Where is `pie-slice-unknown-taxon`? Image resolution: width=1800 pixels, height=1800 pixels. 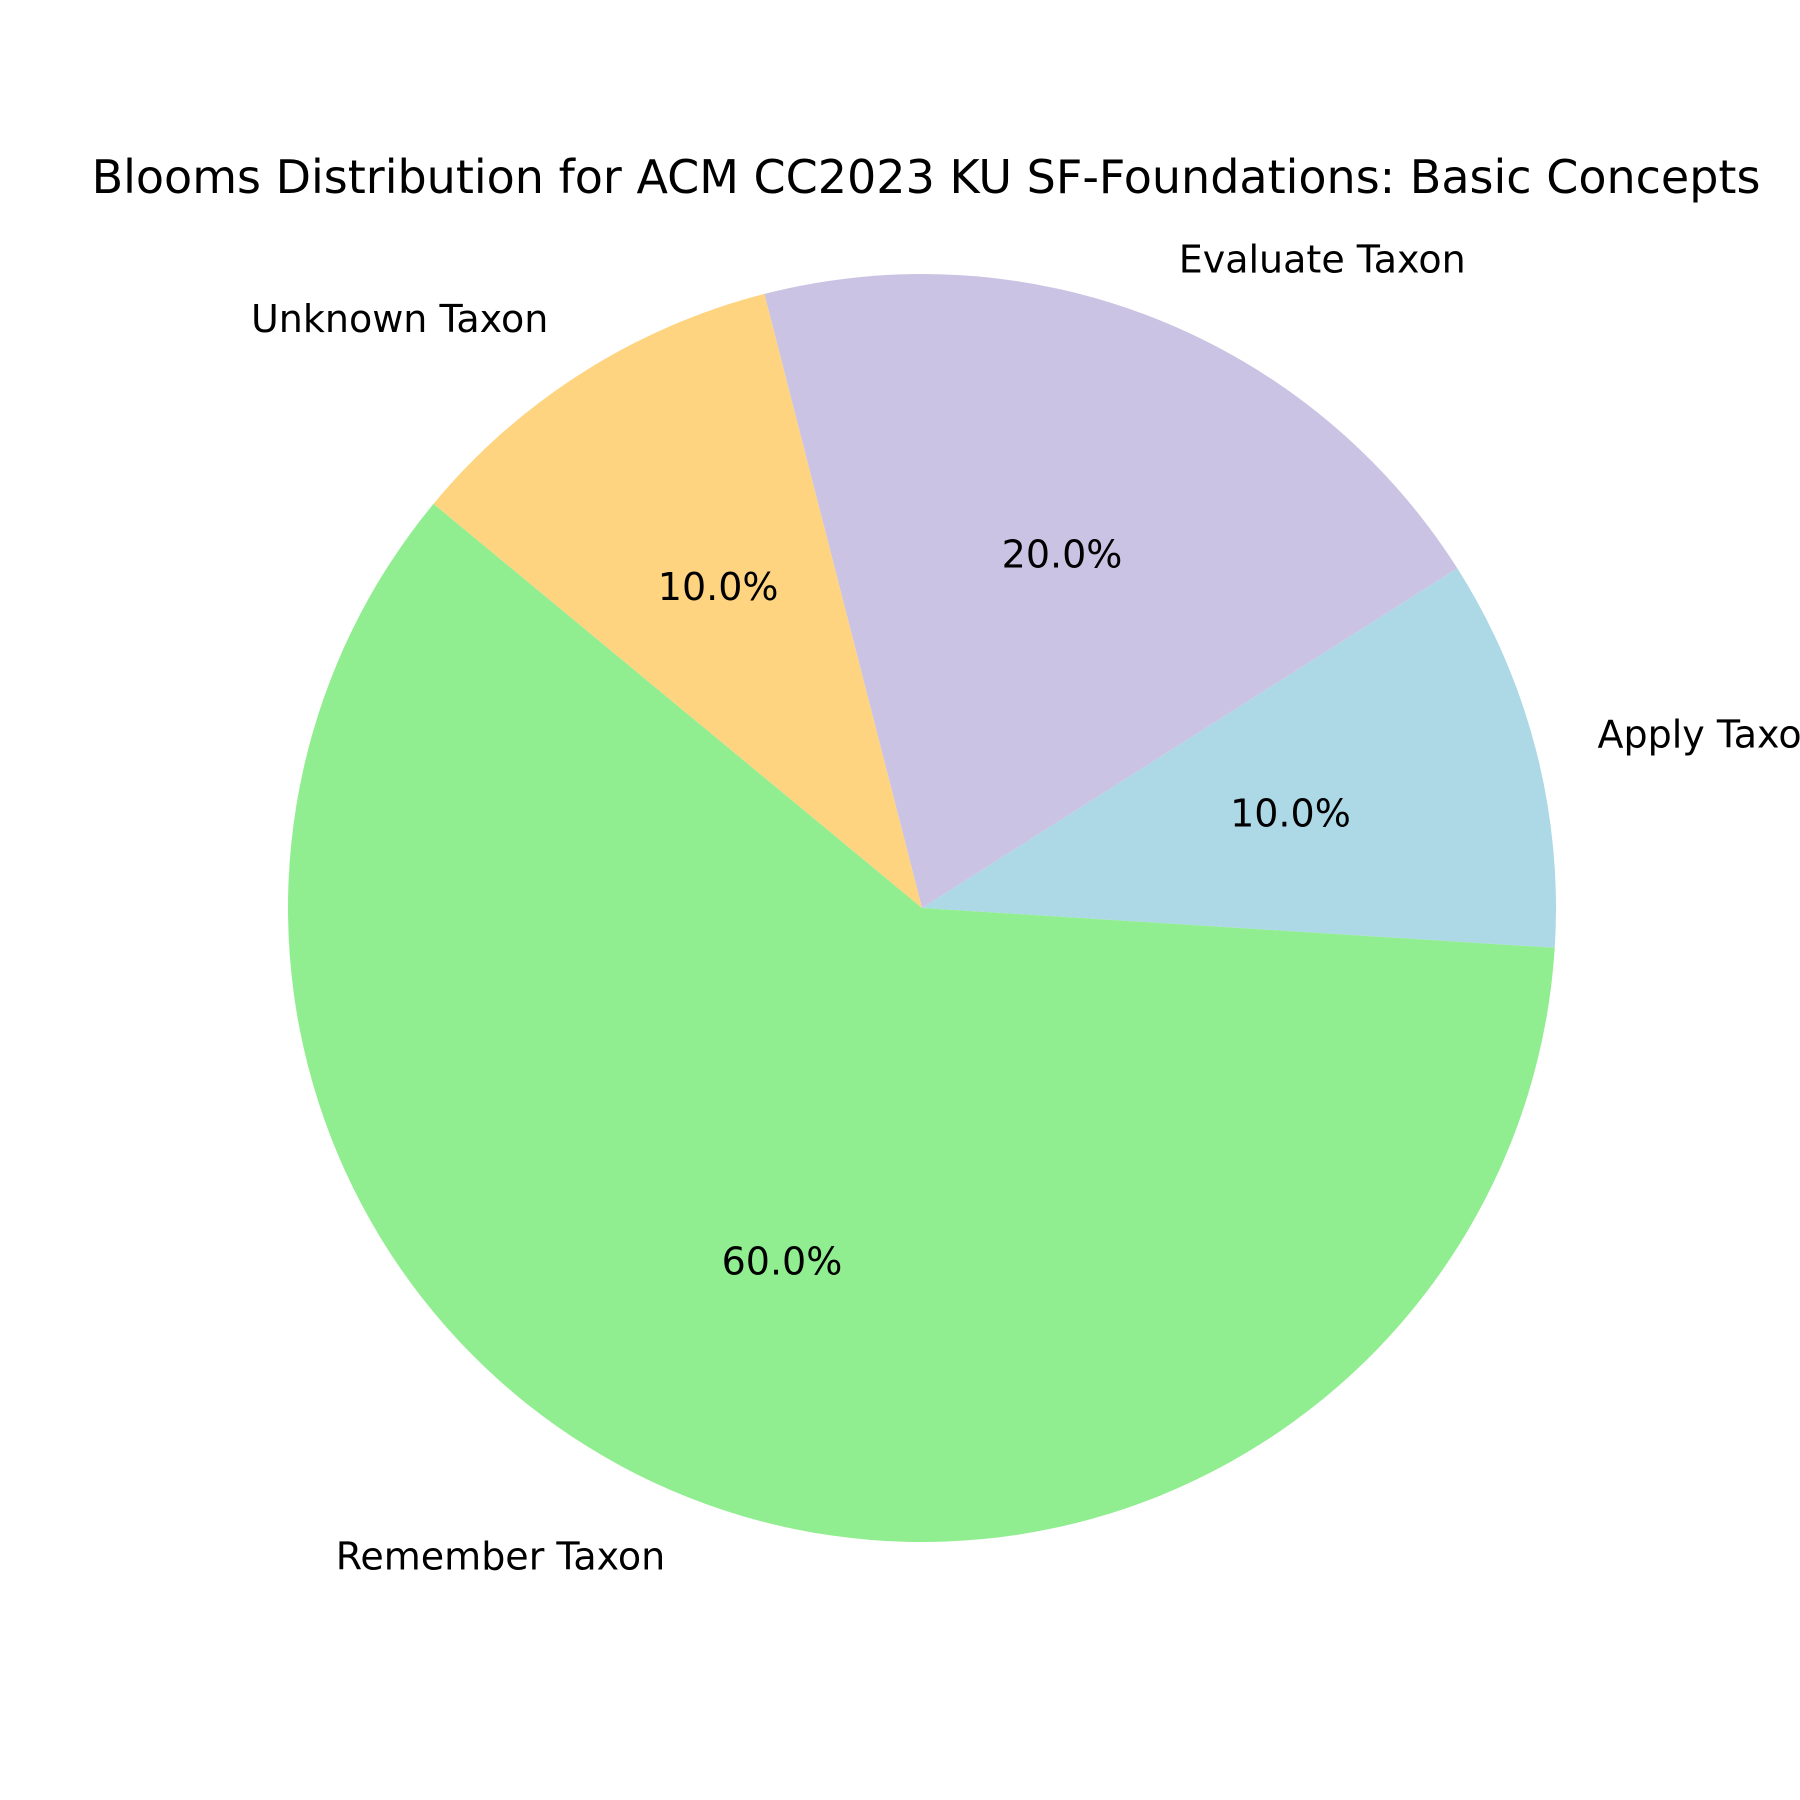 pie-slice-unknown-taxon is located at coordinates (677, 600).